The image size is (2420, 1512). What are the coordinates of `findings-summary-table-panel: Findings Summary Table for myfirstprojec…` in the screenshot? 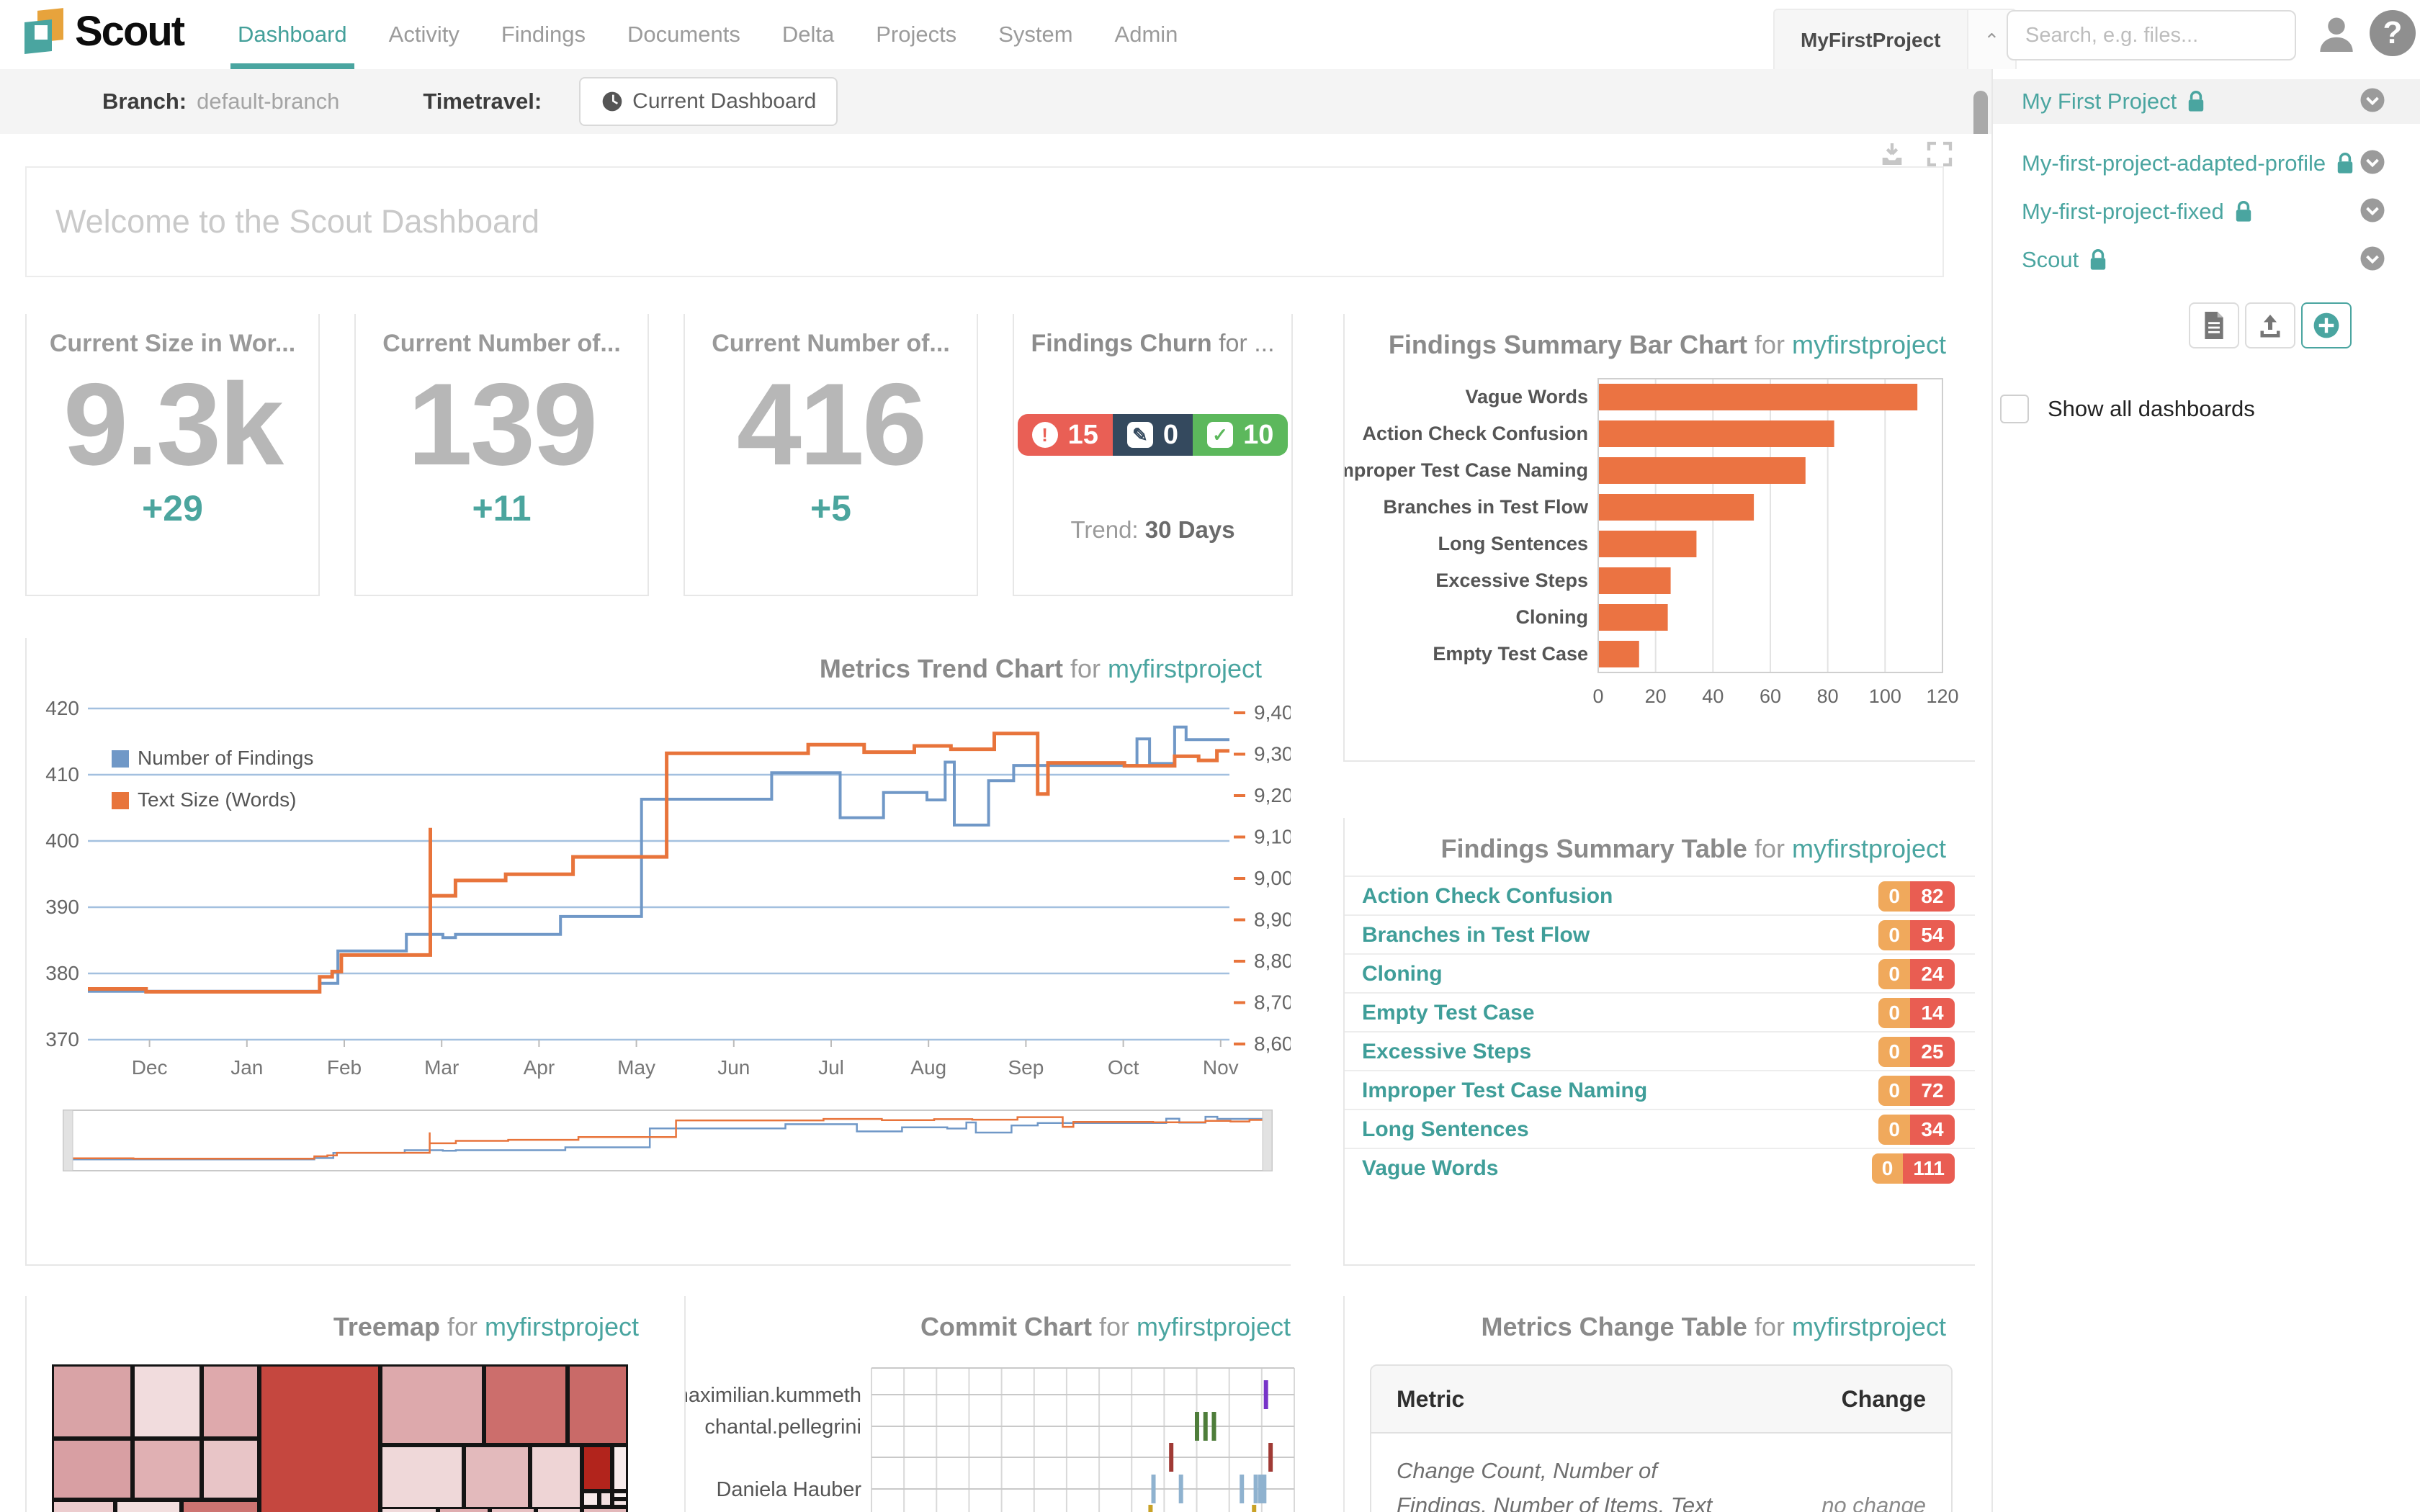 It's located at (1659, 1042).